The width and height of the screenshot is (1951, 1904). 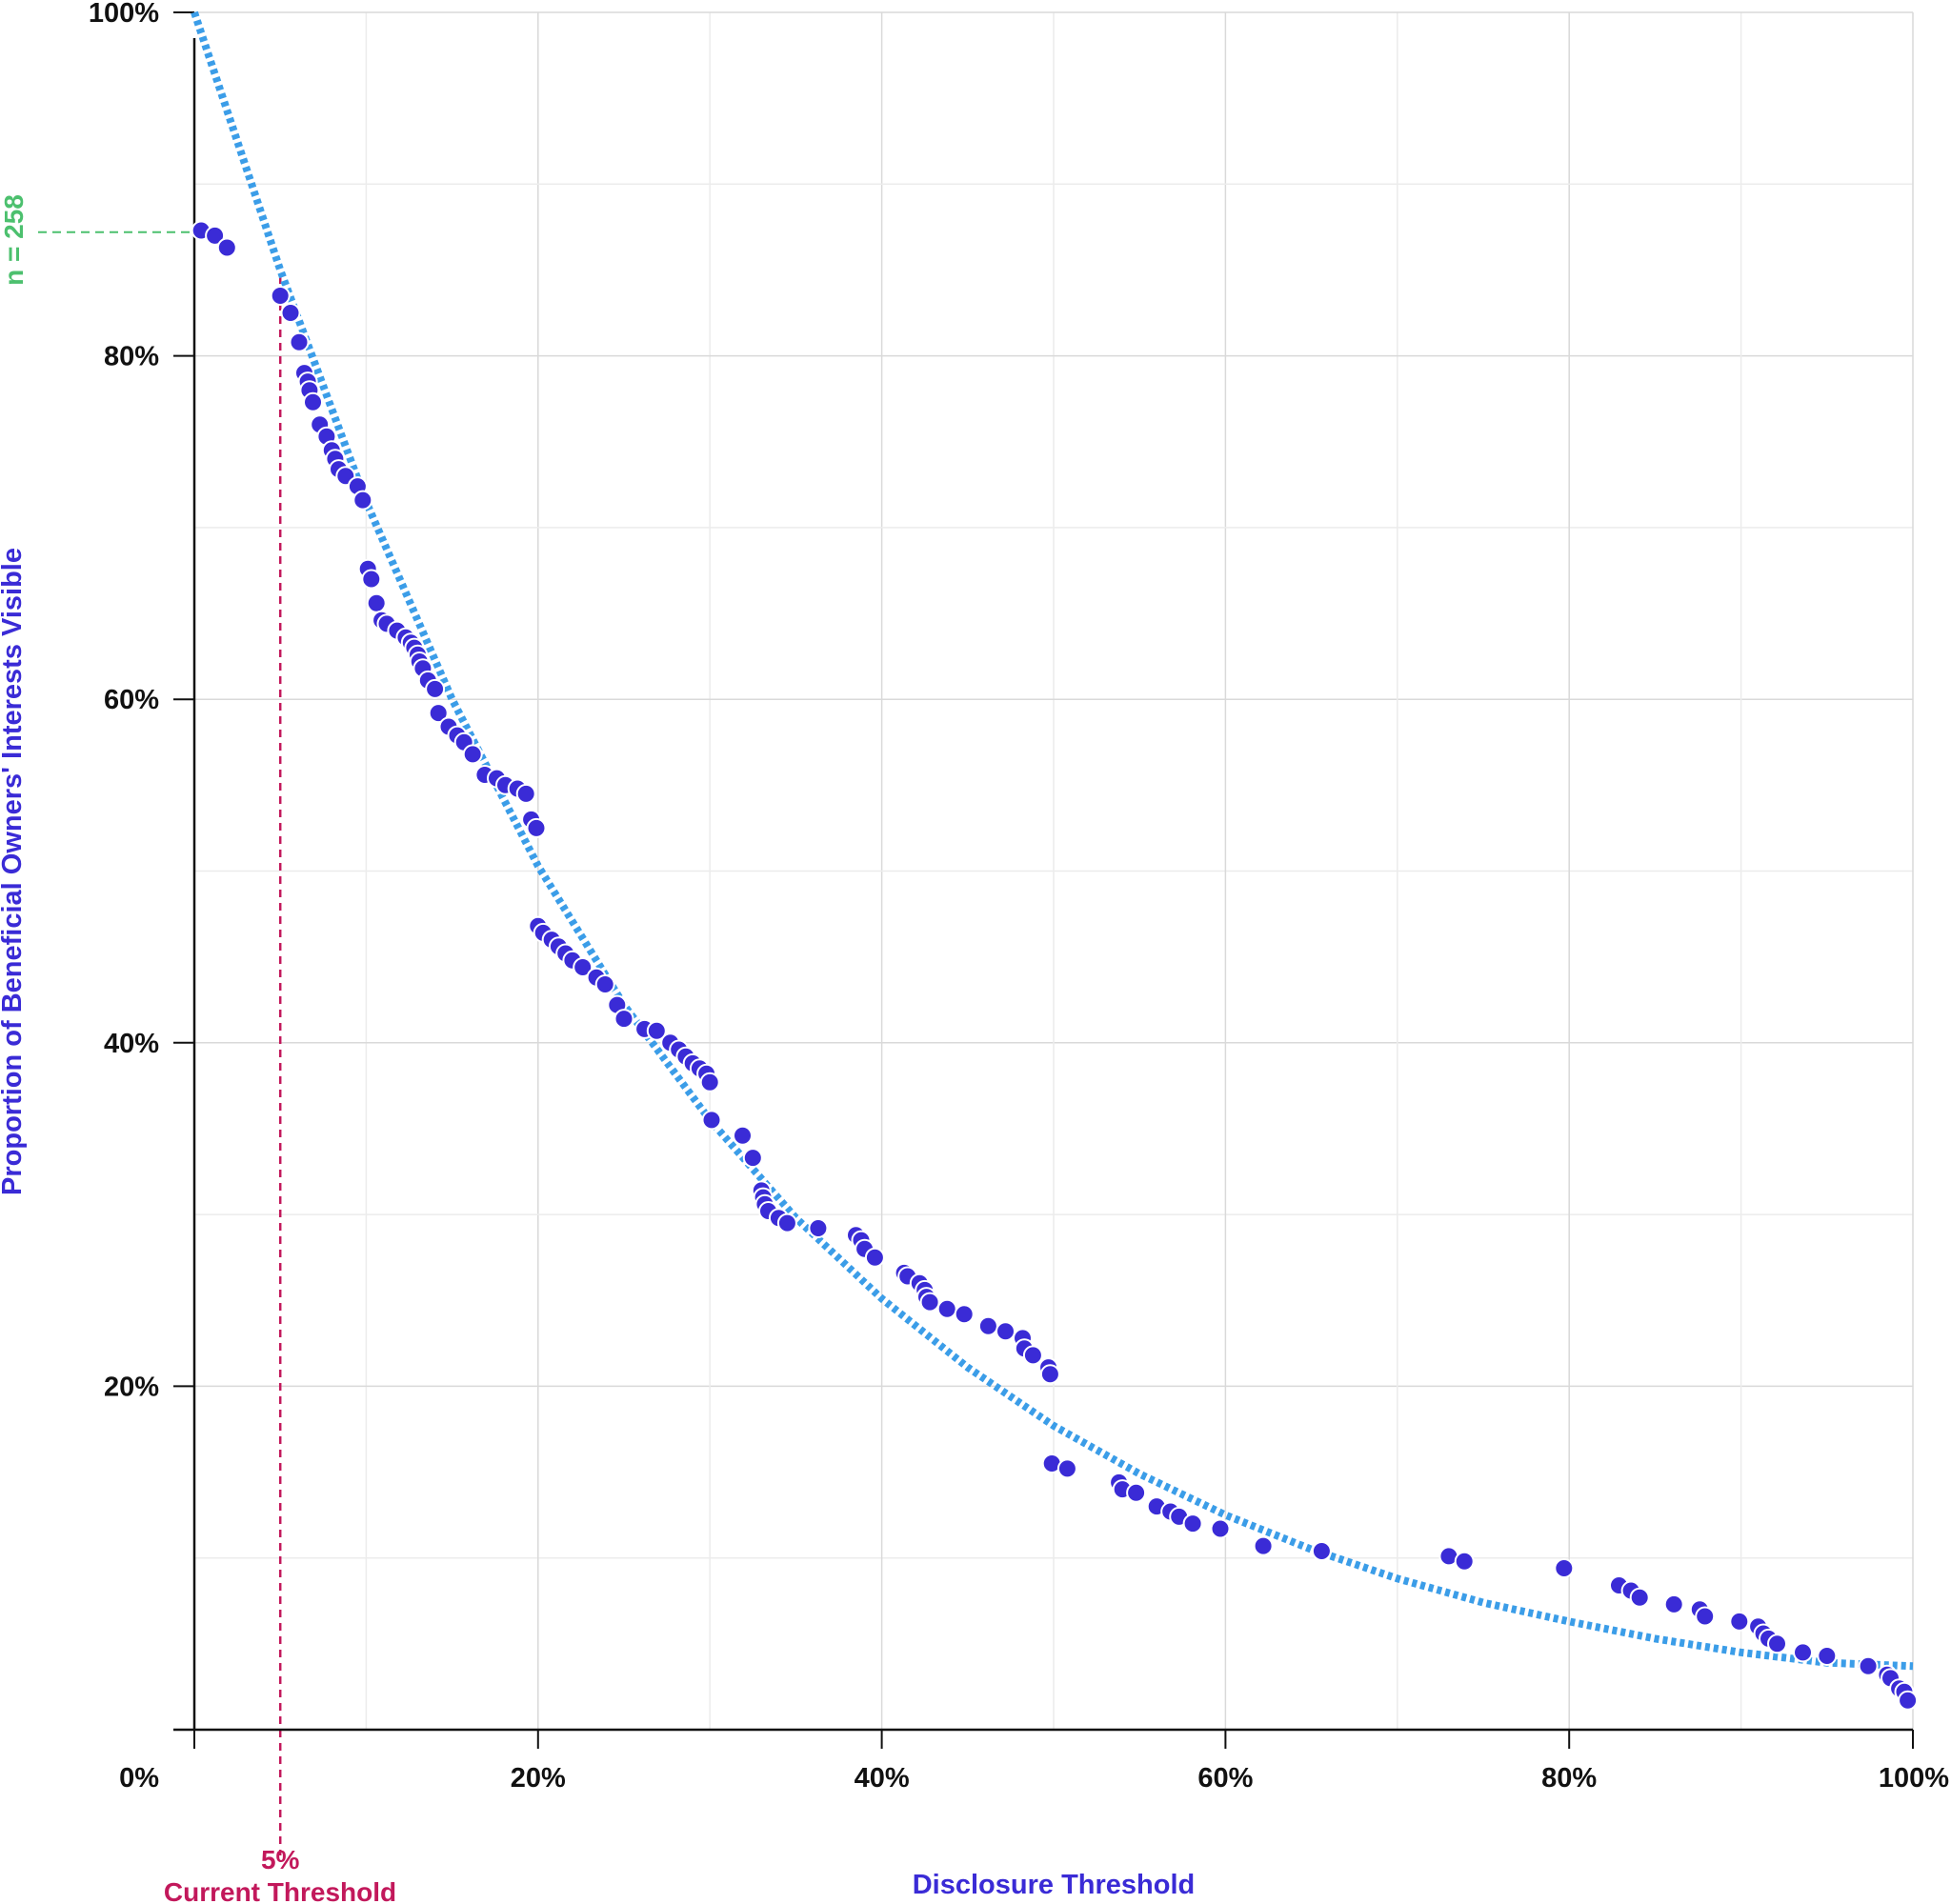 What do you see at coordinates (1914, 1779) in the screenshot?
I see `x-tick-label: 100%` at bounding box center [1914, 1779].